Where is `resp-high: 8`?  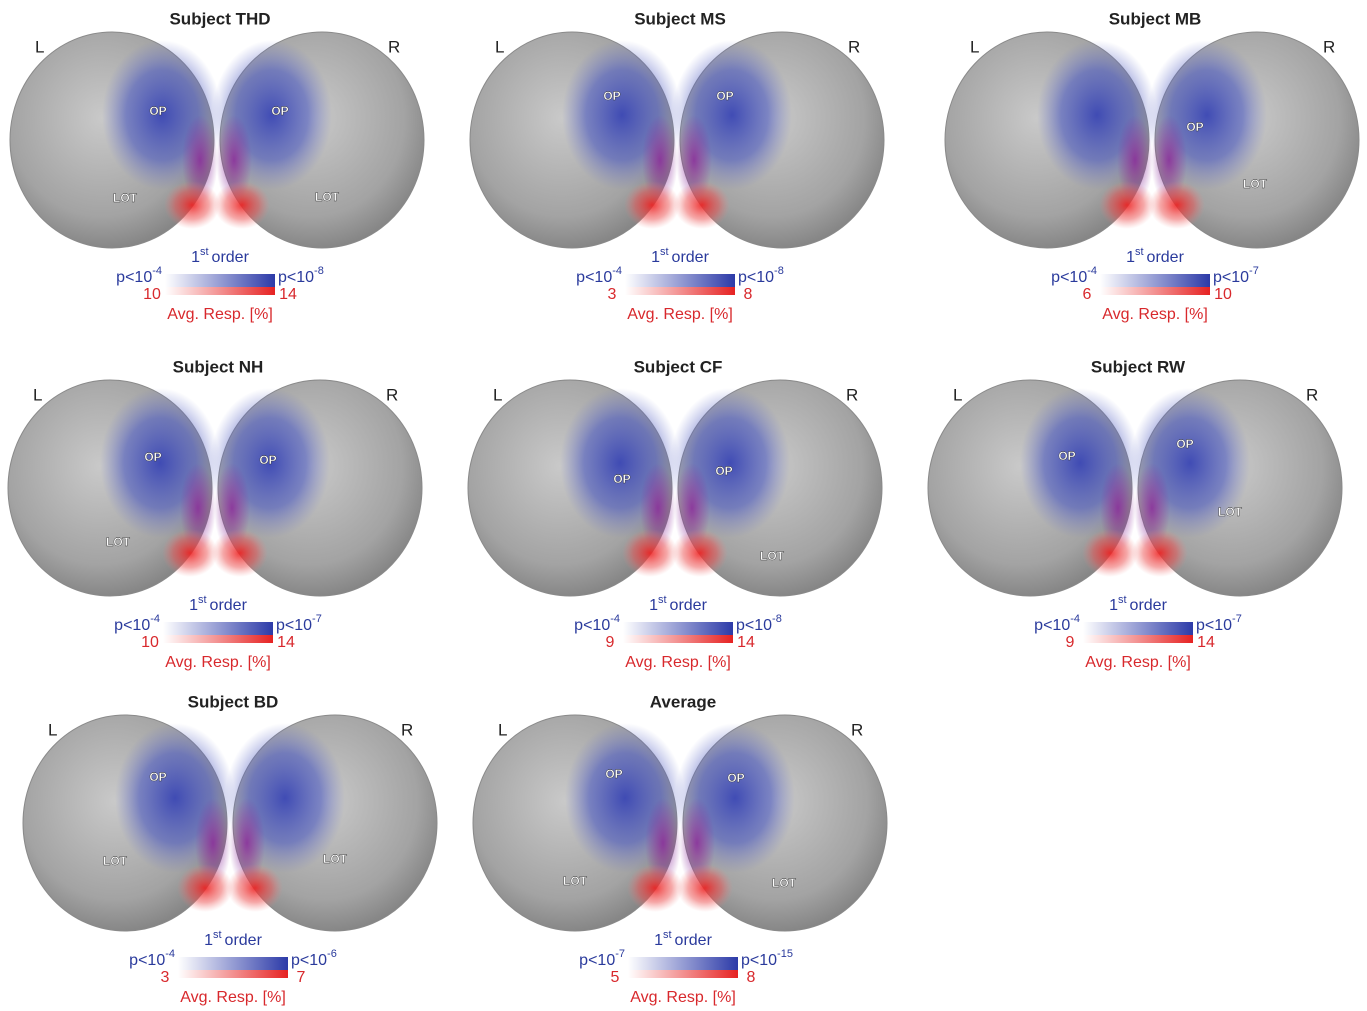
resp-high: 8 is located at coordinates (751, 977).